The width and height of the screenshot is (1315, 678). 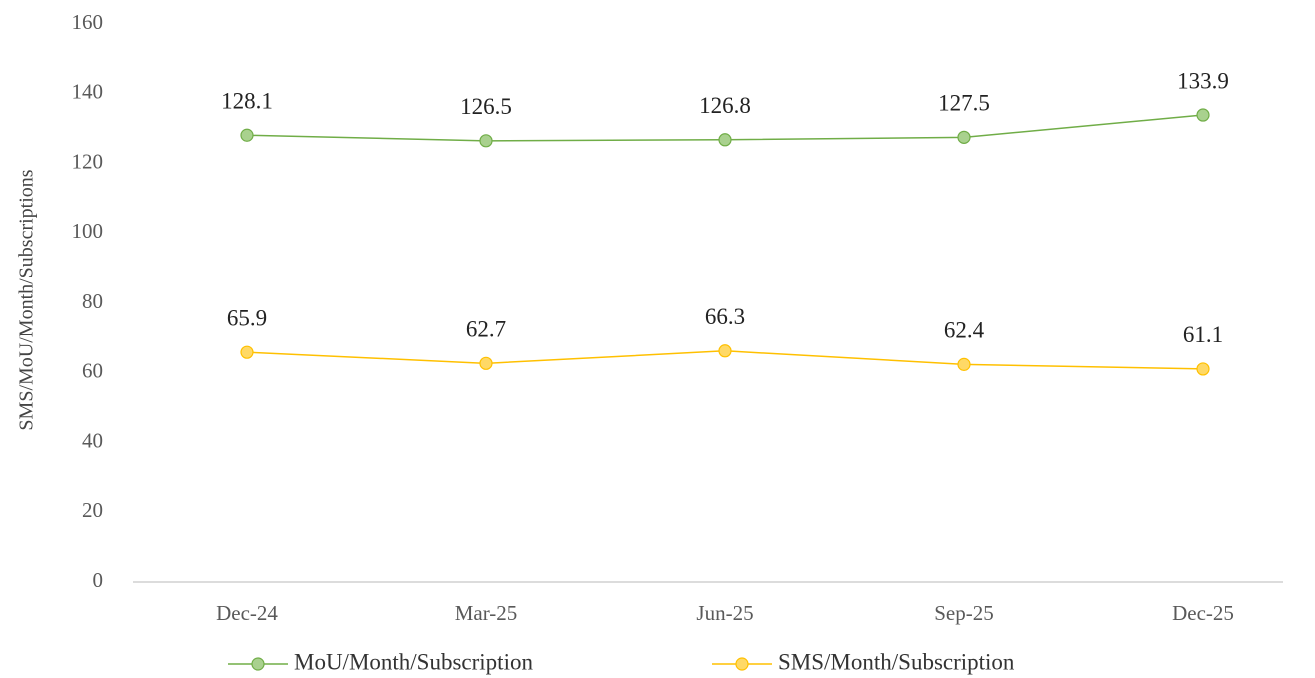 I want to click on y-tick-label: 20, so click(x=92, y=510).